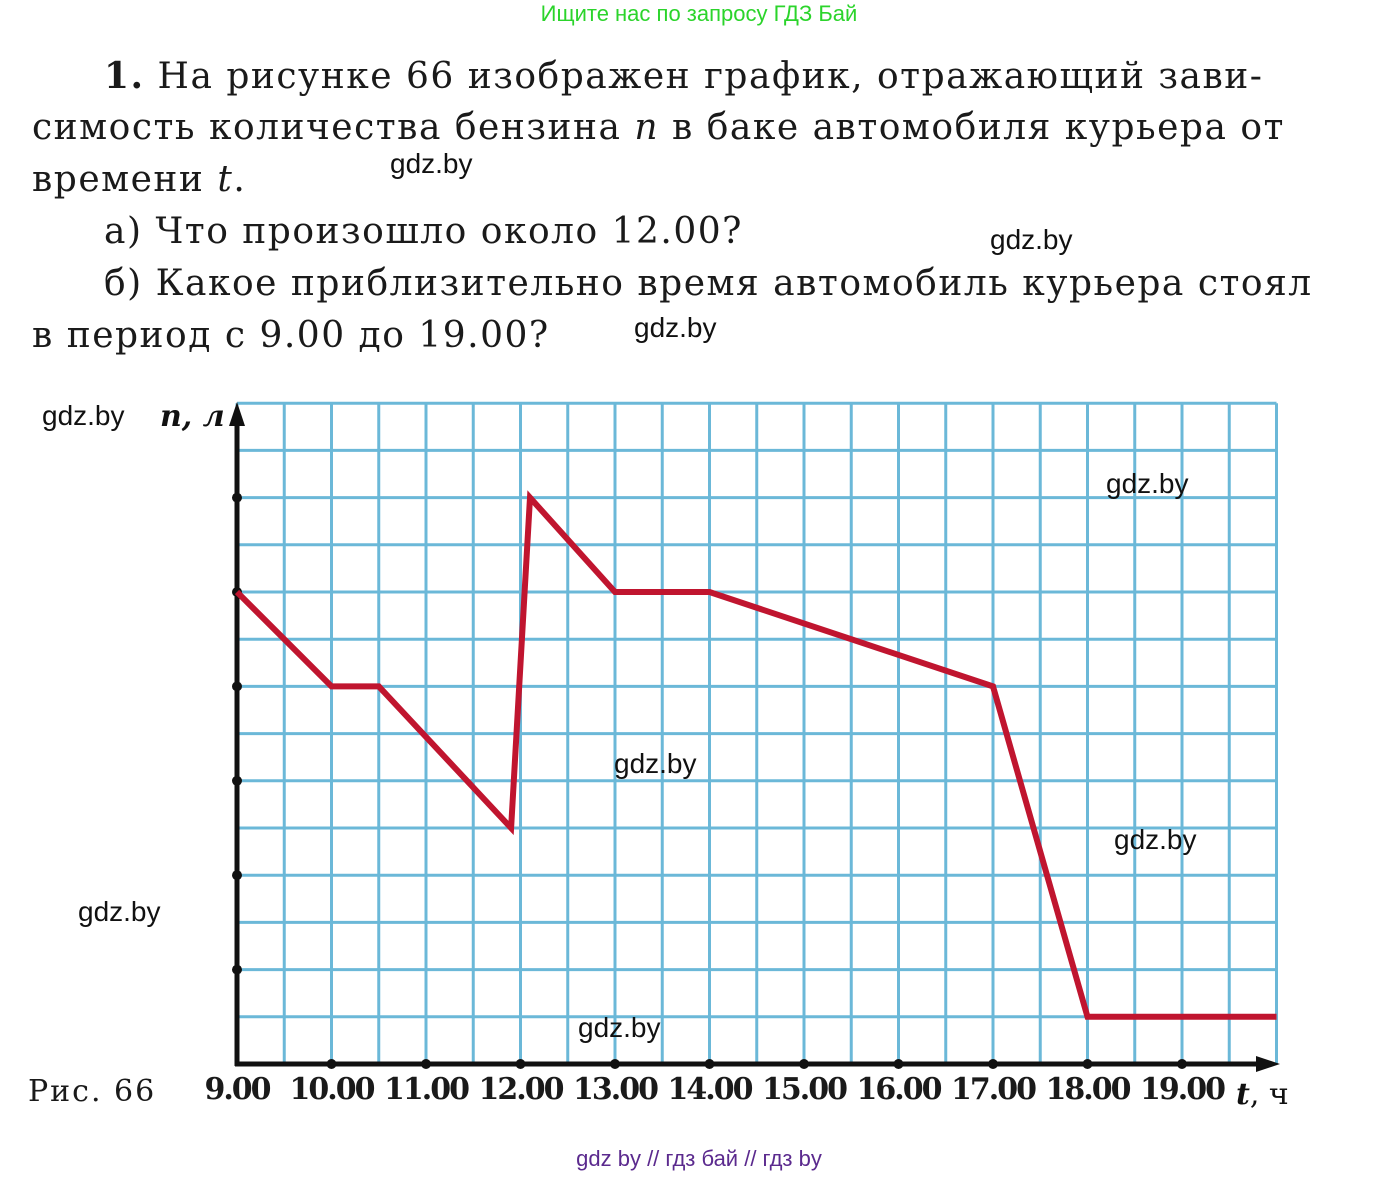  What do you see at coordinates (427, 1089) in the screenshot?
I see `x-tick-label: 11.00` at bounding box center [427, 1089].